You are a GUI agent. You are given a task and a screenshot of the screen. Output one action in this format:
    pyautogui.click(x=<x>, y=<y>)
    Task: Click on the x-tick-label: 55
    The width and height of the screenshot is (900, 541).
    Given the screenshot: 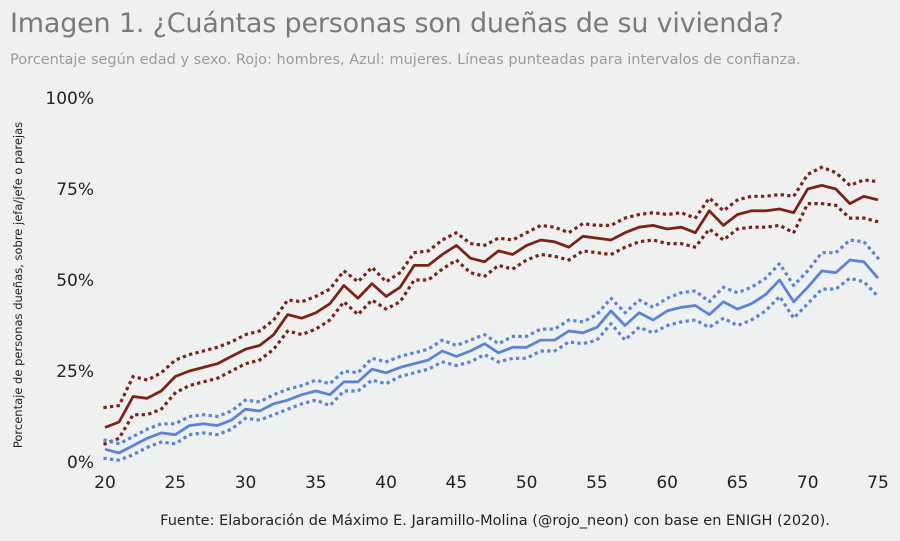 What is the action you would take?
    pyautogui.click(x=597, y=483)
    